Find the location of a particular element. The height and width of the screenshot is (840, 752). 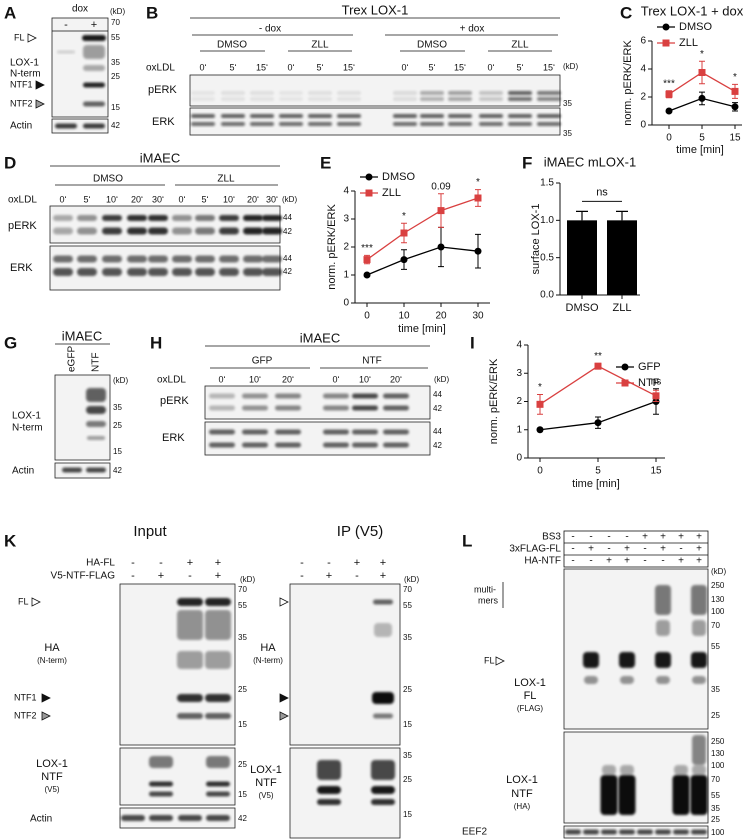

blot-title: iMAEC is located at coordinates (320, 337).